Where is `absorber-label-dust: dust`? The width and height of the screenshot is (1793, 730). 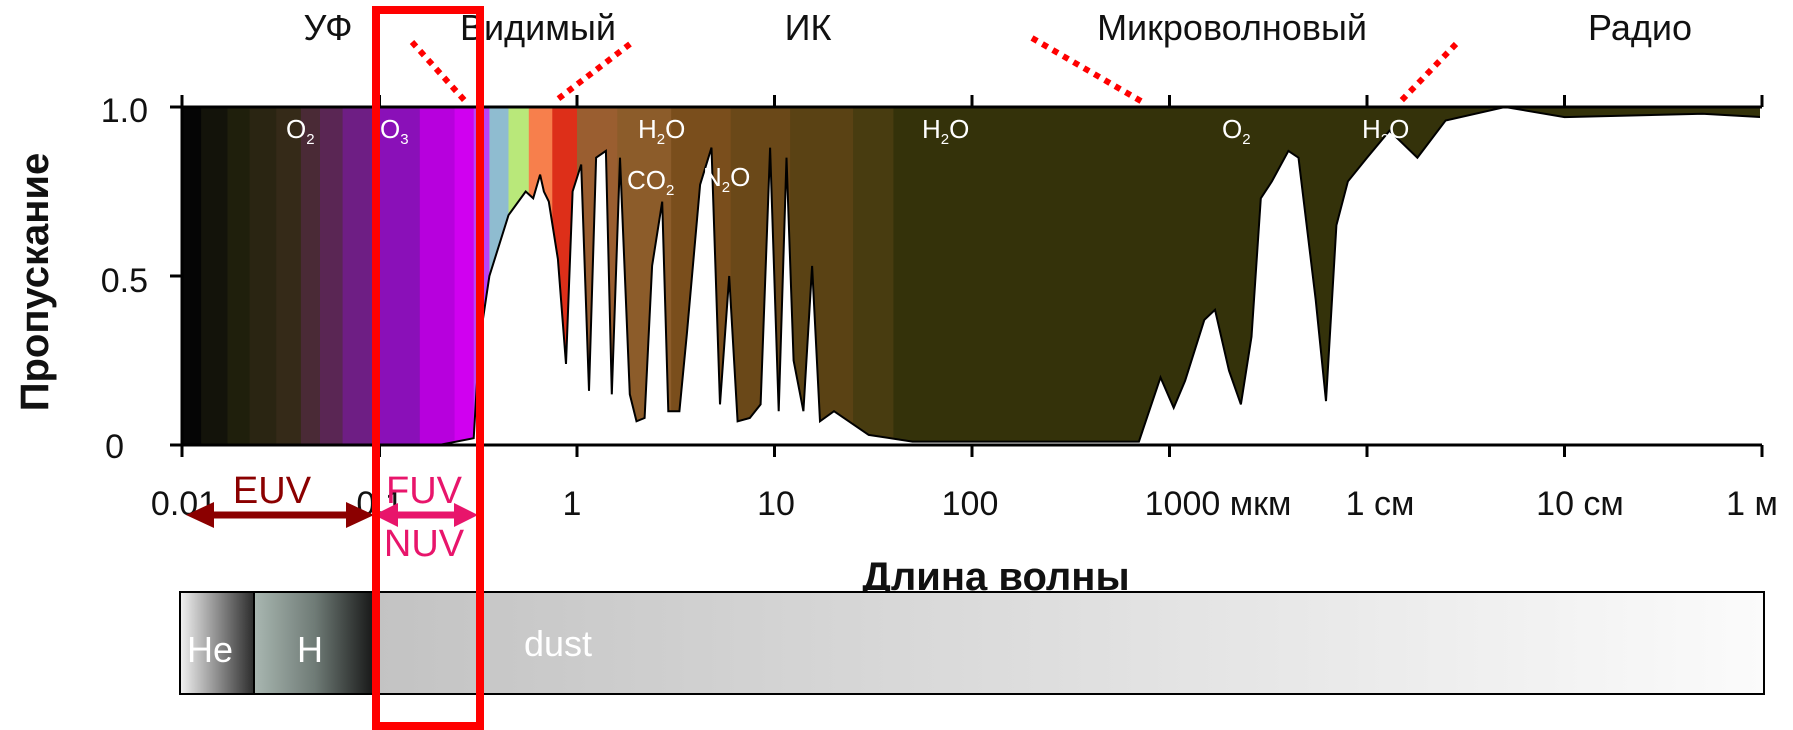
absorber-label-dust: dust is located at coordinates (558, 643).